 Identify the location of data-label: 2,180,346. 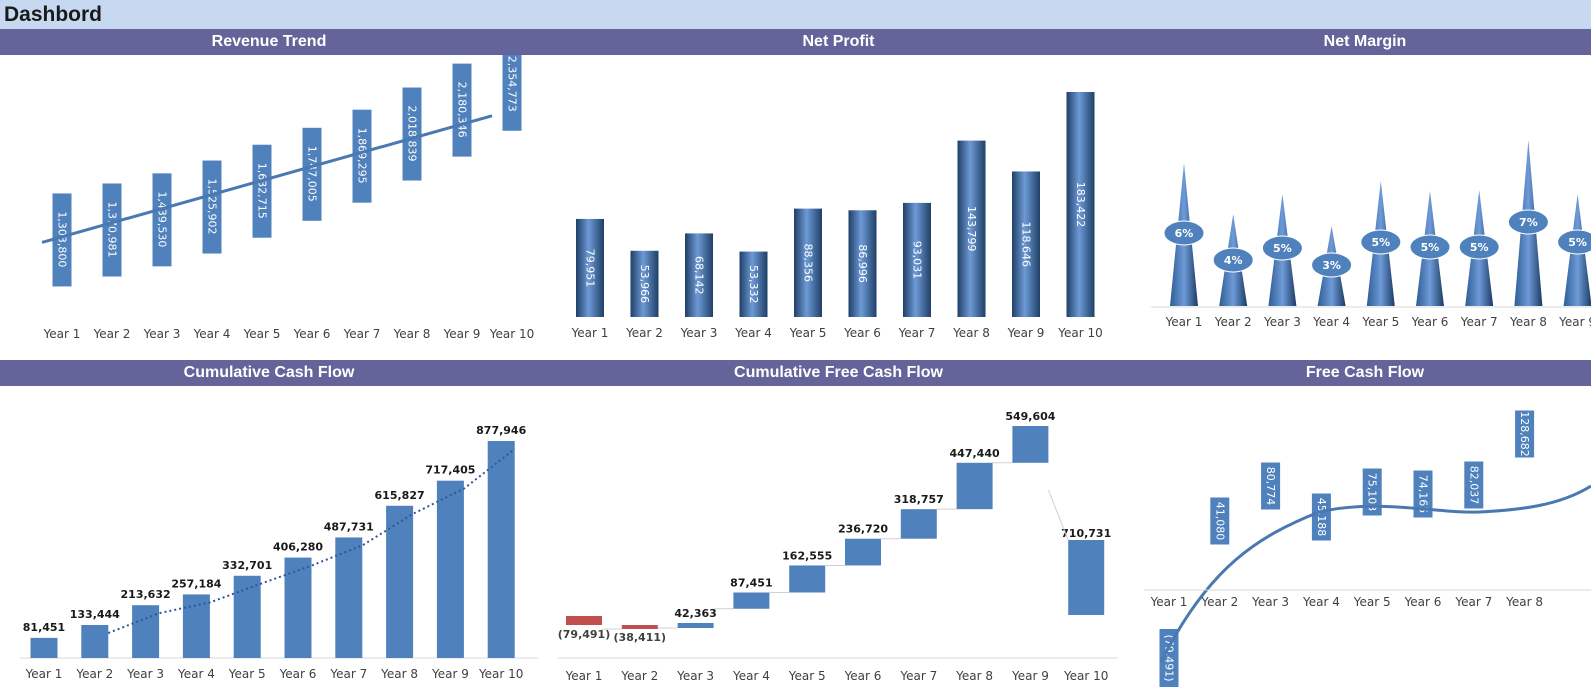
(462, 110).